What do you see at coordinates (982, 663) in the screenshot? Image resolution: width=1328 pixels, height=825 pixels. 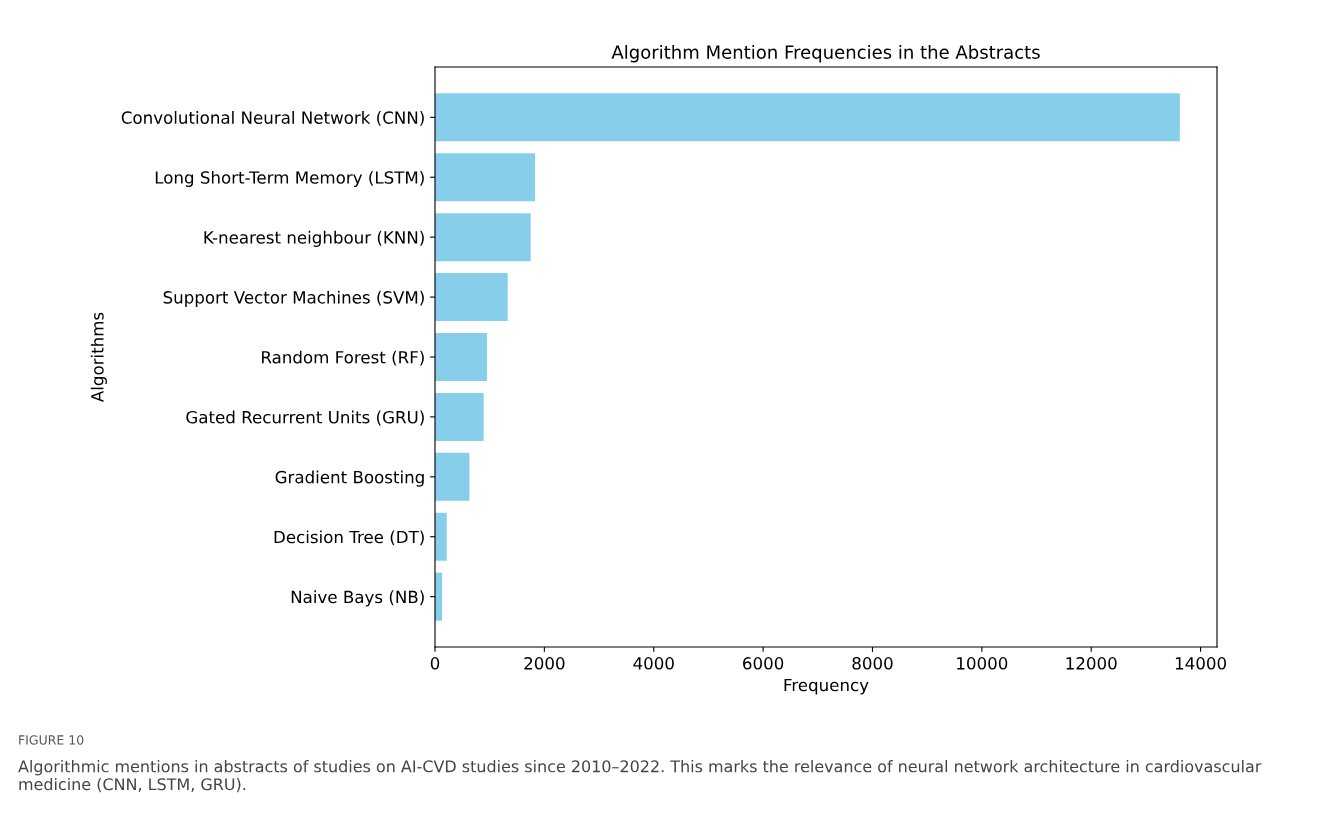 I see `x-tick-label: 10000` at bounding box center [982, 663].